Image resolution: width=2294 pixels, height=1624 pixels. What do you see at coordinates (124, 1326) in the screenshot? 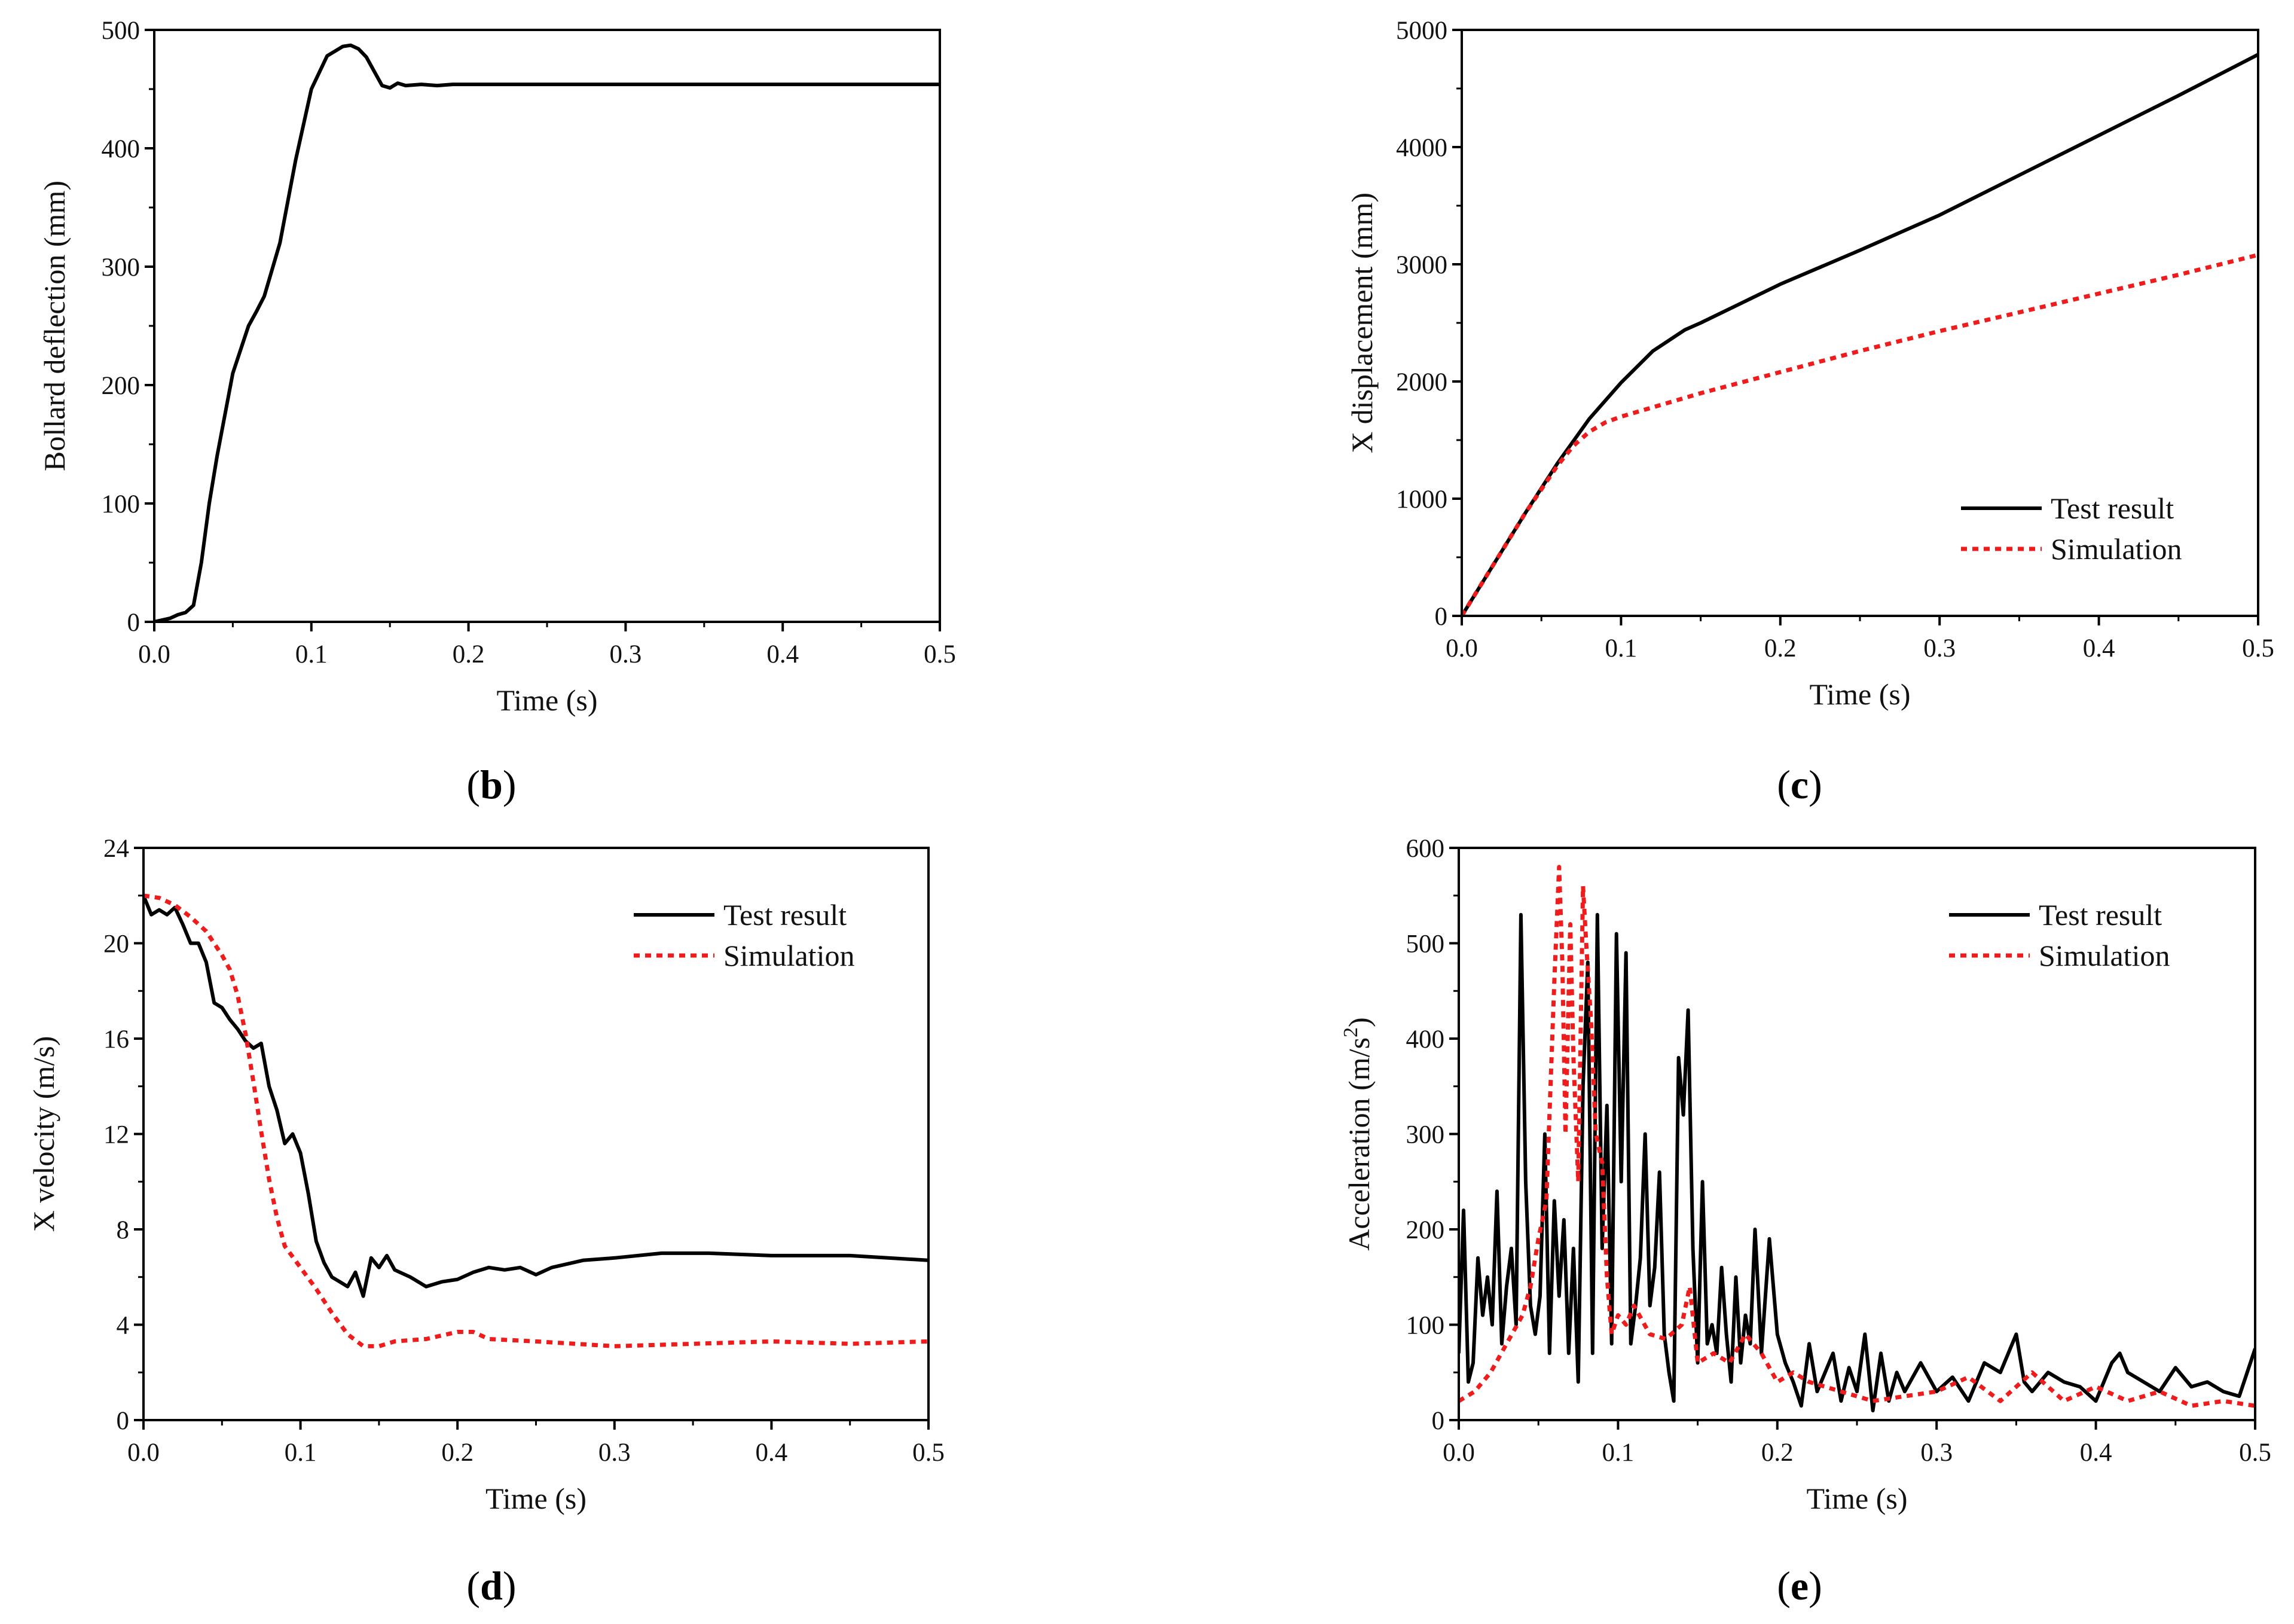
I see `chart-d-y-tick-label: 4` at bounding box center [124, 1326].